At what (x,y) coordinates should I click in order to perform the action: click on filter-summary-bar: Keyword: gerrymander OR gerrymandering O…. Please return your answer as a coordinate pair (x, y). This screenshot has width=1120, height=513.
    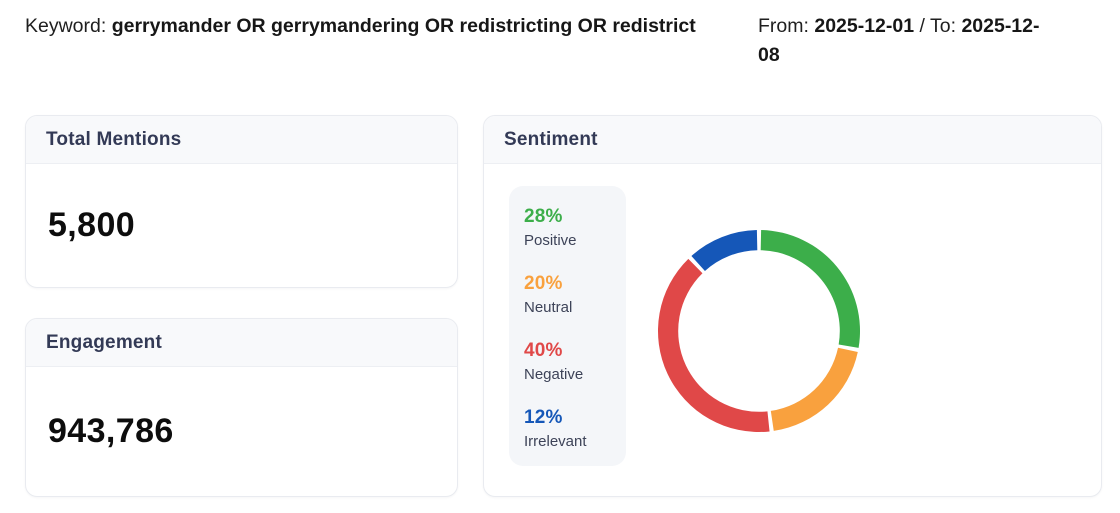
    Looking at the image, I should click on (560, 41).